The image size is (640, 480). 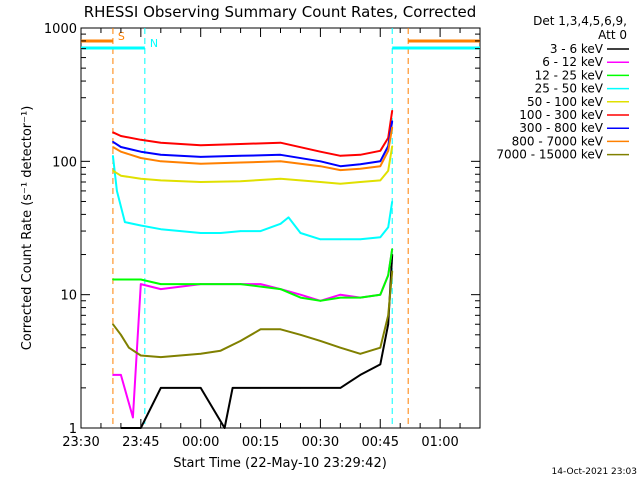 I want to click on legend-label: 6 - 12 keV, so click(x=573, y=62).